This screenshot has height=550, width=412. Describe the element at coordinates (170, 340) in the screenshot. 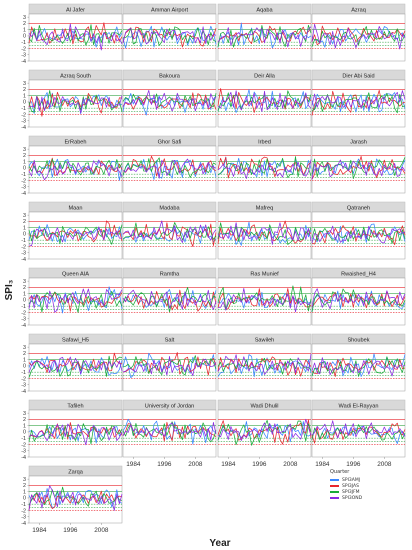

I see `panel-title: Salt` at that location.